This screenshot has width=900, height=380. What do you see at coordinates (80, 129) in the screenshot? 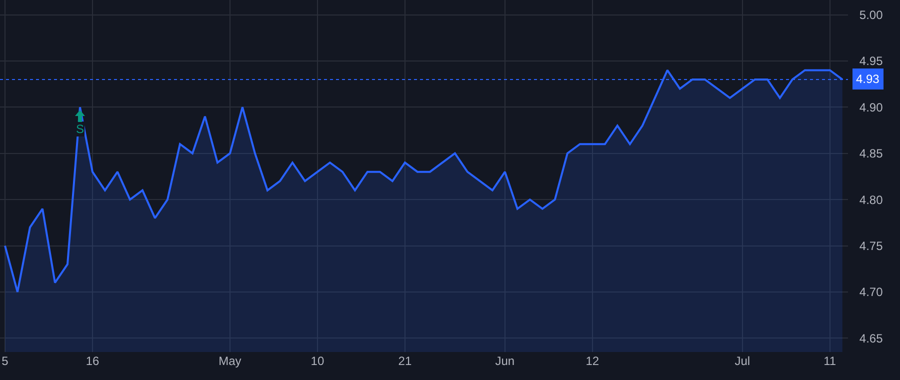
I see `annotation: S` at bounding box center [80, 129].